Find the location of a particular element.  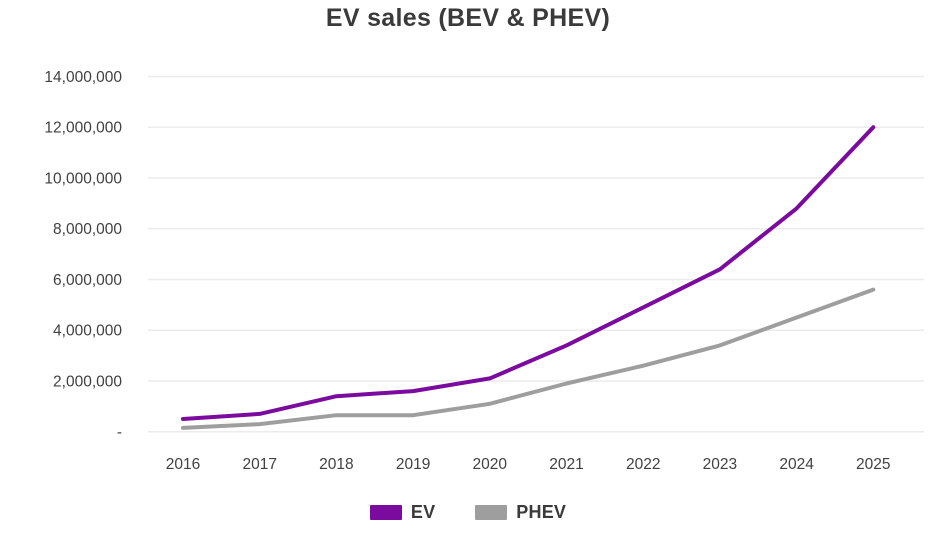

ev-legend-label: EV is located at coordinates (423, 512).